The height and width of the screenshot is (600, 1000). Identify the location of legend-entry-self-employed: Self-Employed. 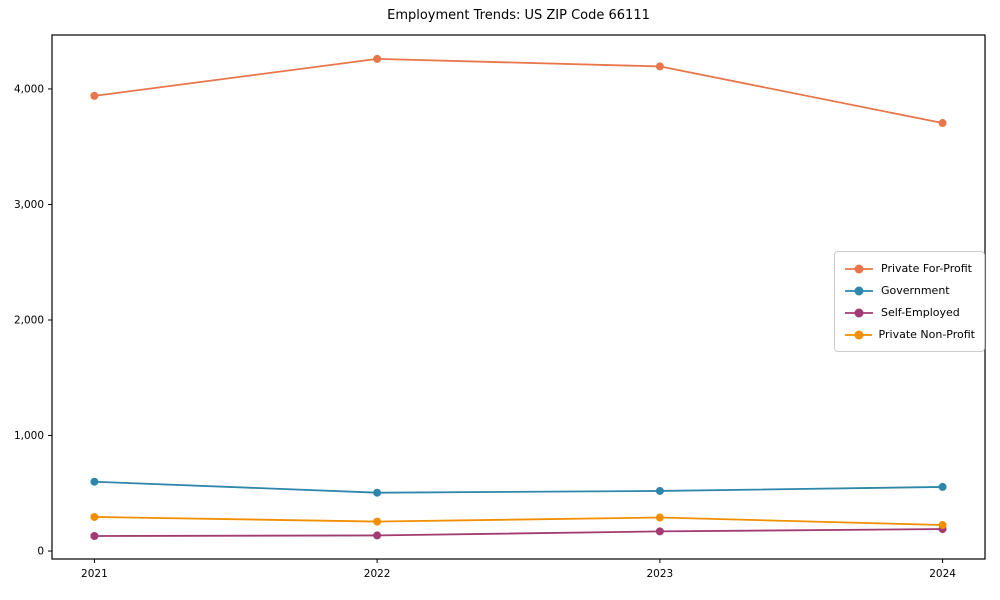
(909, 312).